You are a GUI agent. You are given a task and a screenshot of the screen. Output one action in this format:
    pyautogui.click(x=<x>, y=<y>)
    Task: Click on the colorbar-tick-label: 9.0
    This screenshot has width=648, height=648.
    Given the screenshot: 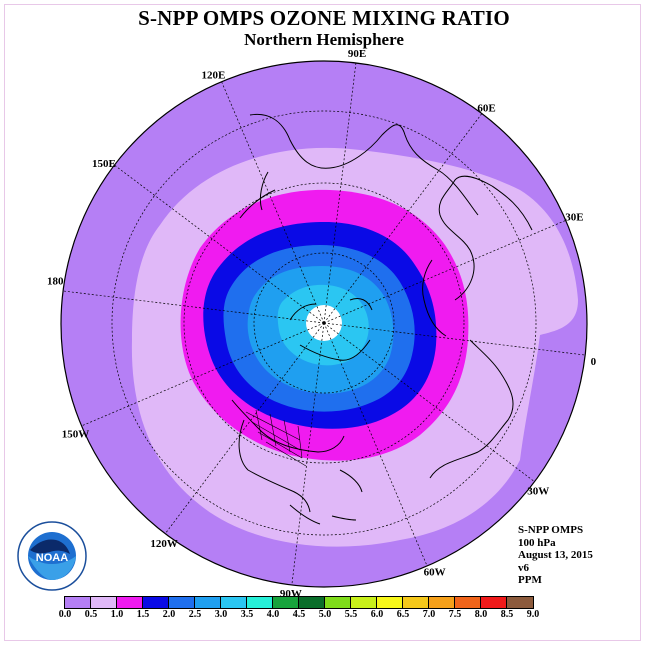 What is the action you would take?
    pyautogui.click(x=533, y=614)
    